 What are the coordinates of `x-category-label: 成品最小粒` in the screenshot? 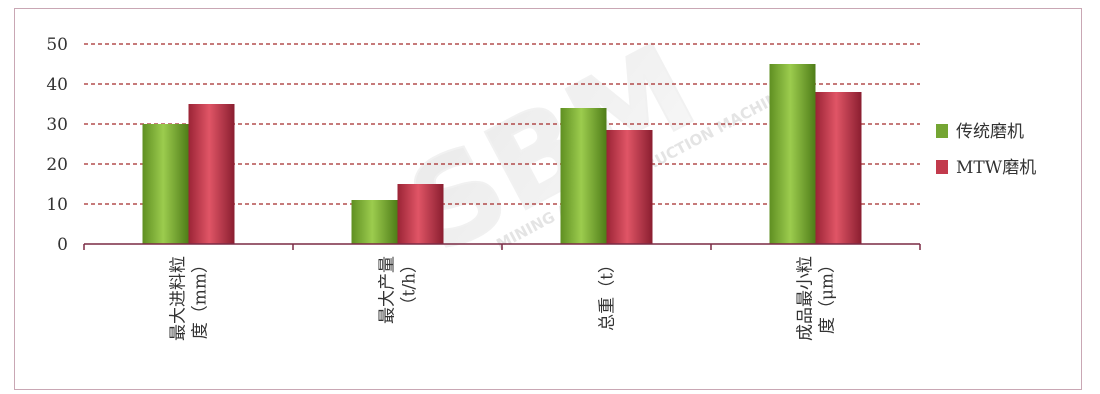 It's located at (806, 298).